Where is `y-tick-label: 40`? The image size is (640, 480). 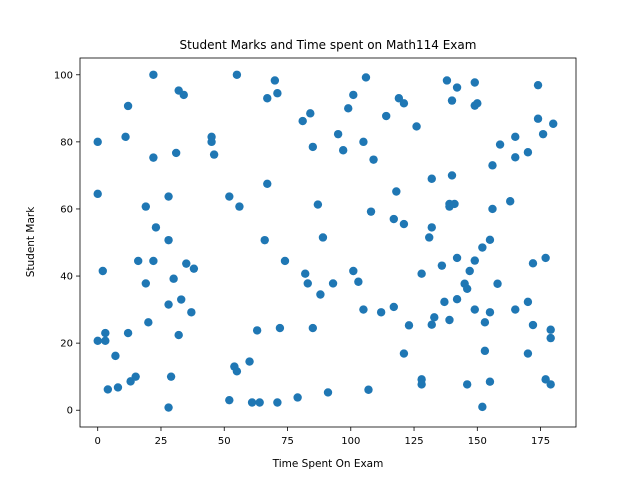
y-tick-label: 40 is located at coordinates (66, 277).